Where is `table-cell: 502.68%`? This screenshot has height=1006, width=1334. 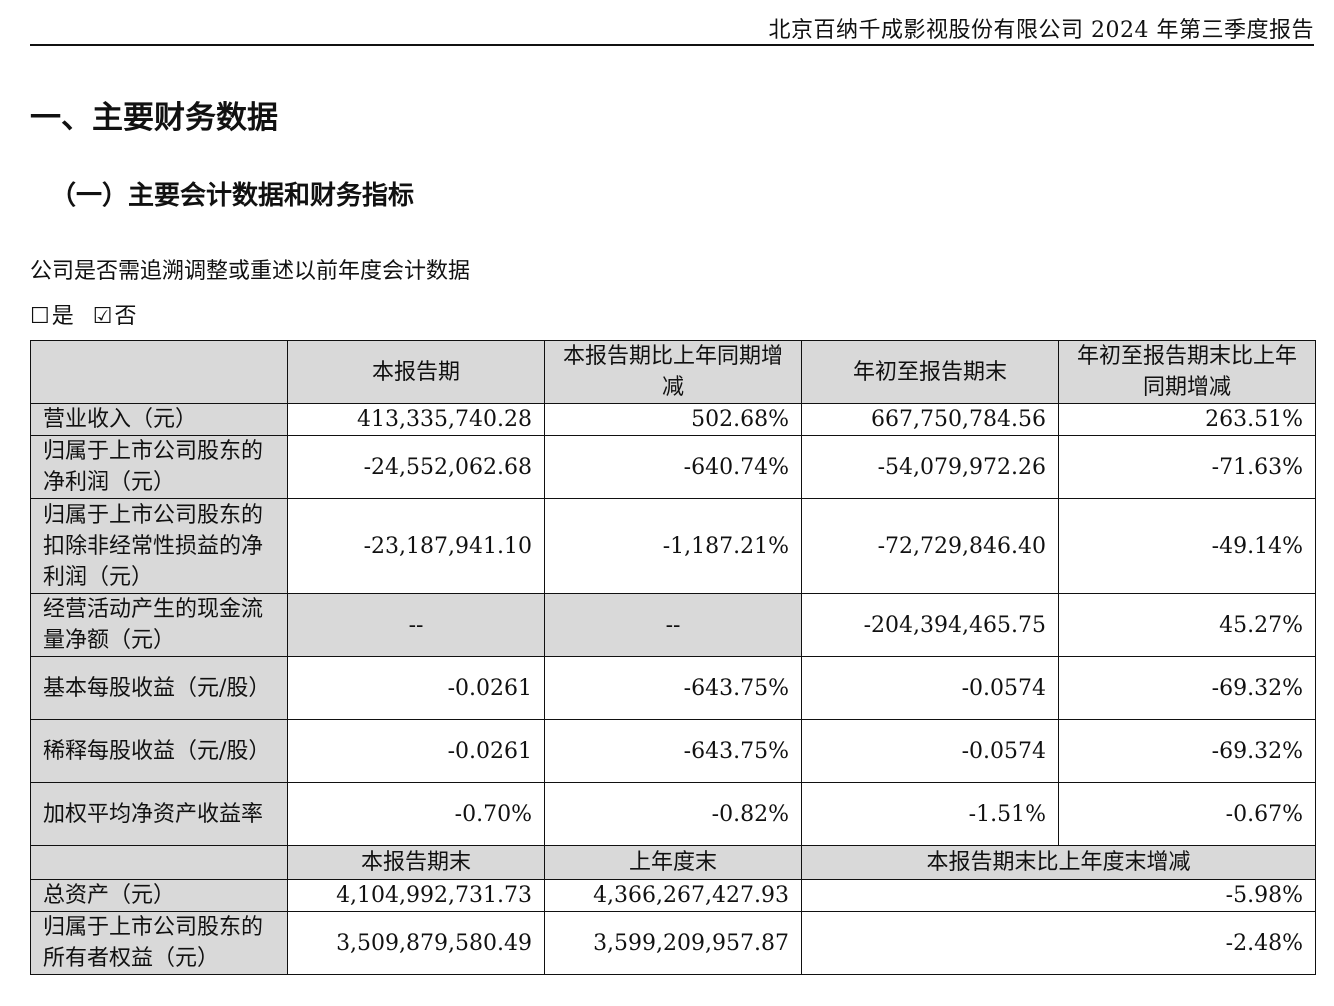 table-cell: 502.68% is located at coordinates (673, 419).